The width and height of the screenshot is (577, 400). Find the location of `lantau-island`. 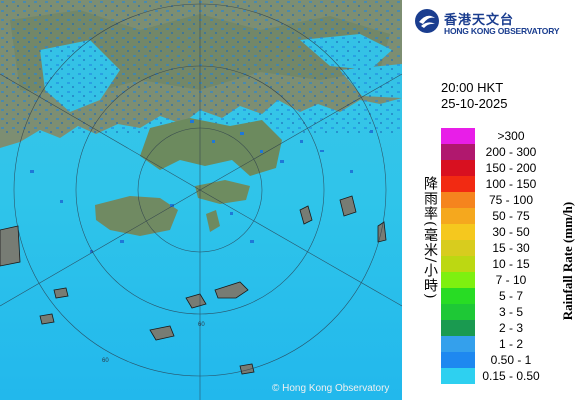

lantau-island is located at coordinates (136, 216).